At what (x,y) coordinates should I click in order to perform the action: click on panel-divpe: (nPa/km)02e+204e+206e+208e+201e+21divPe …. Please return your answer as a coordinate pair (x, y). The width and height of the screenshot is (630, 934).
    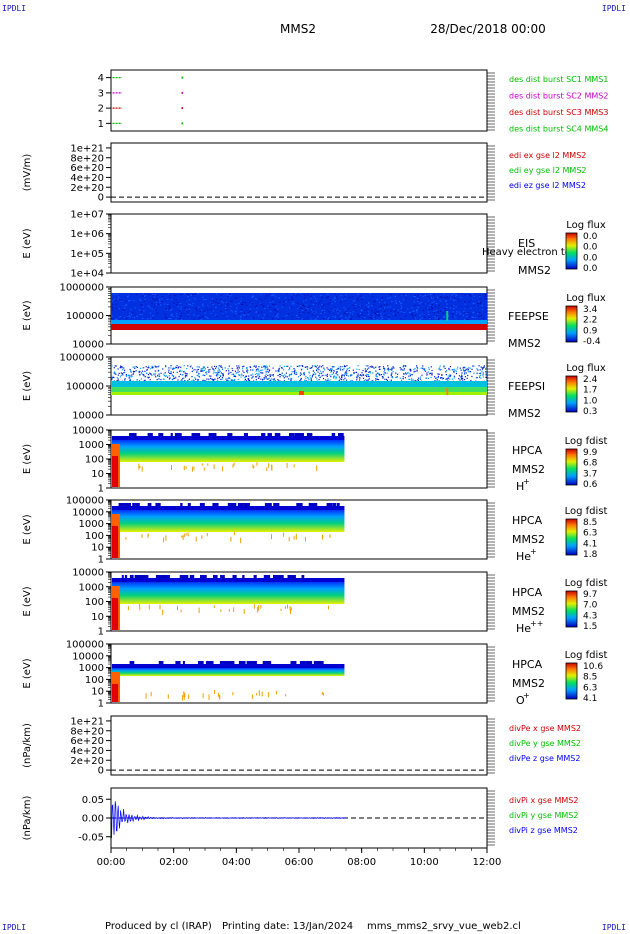
    Looking at the image, I should click on (301, 746).